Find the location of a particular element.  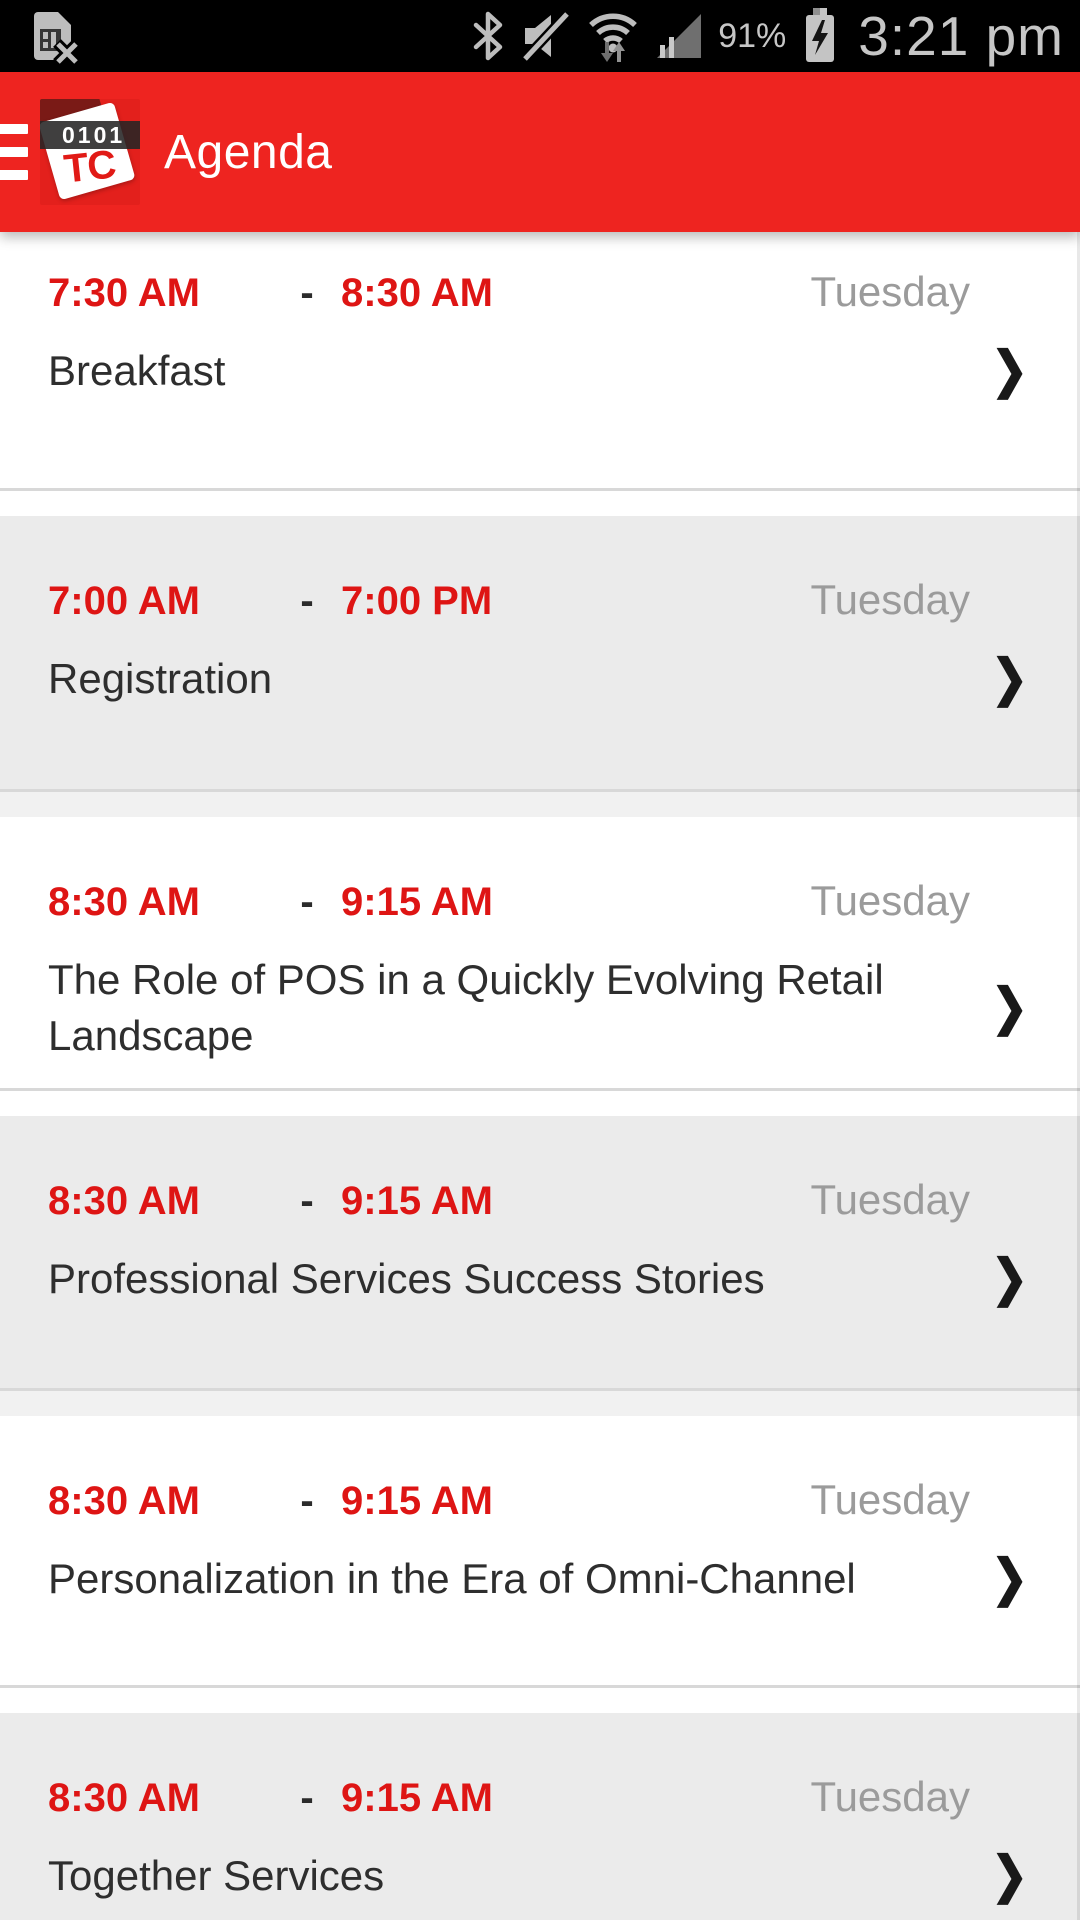

logo-band: 0101 is located at coordinates (90, 135).